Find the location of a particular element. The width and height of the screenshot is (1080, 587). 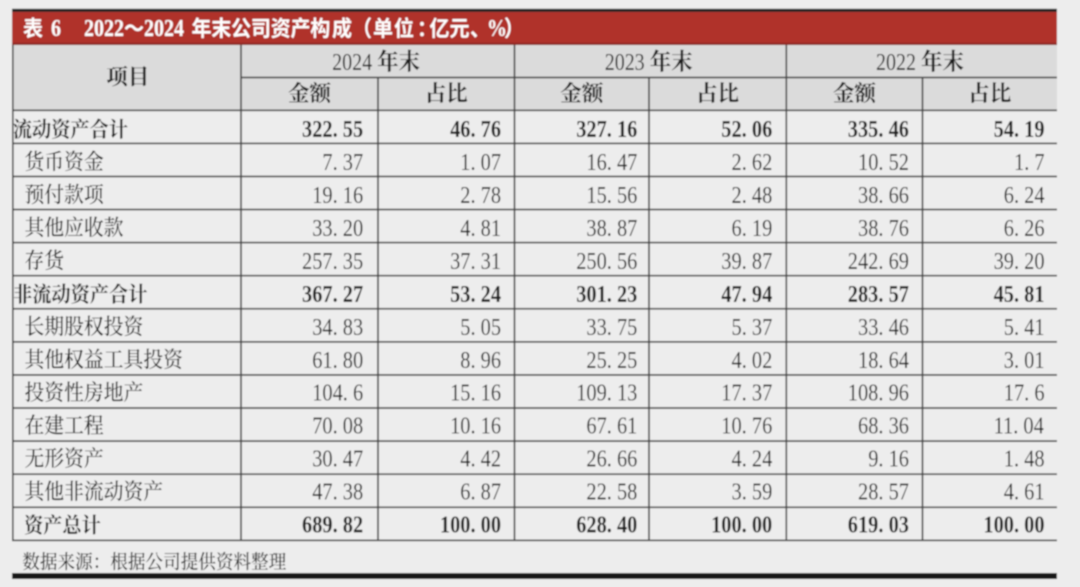

svg-text: 11. 04 is located at coordinates (1019, 425).